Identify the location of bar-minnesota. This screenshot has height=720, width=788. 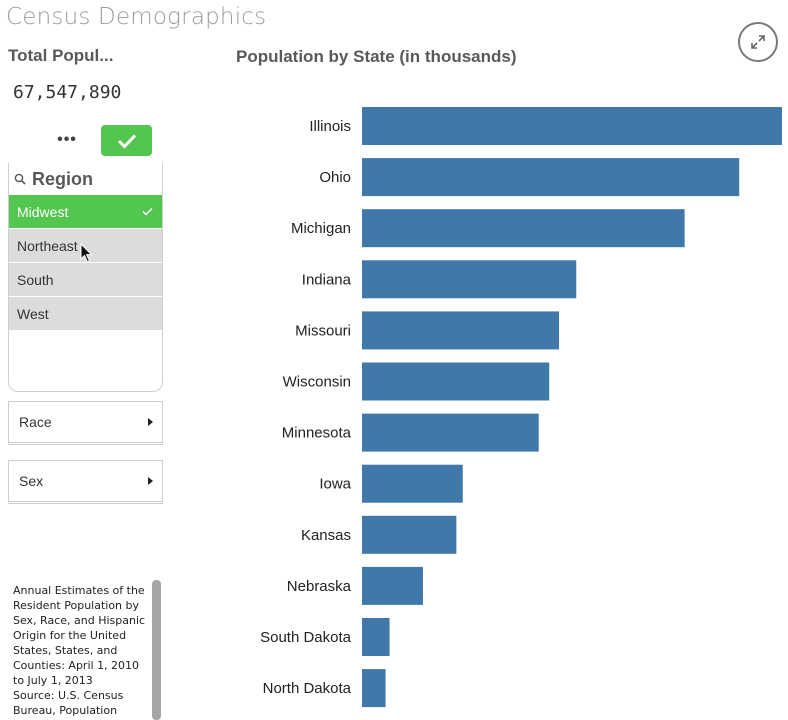
(450, 432).